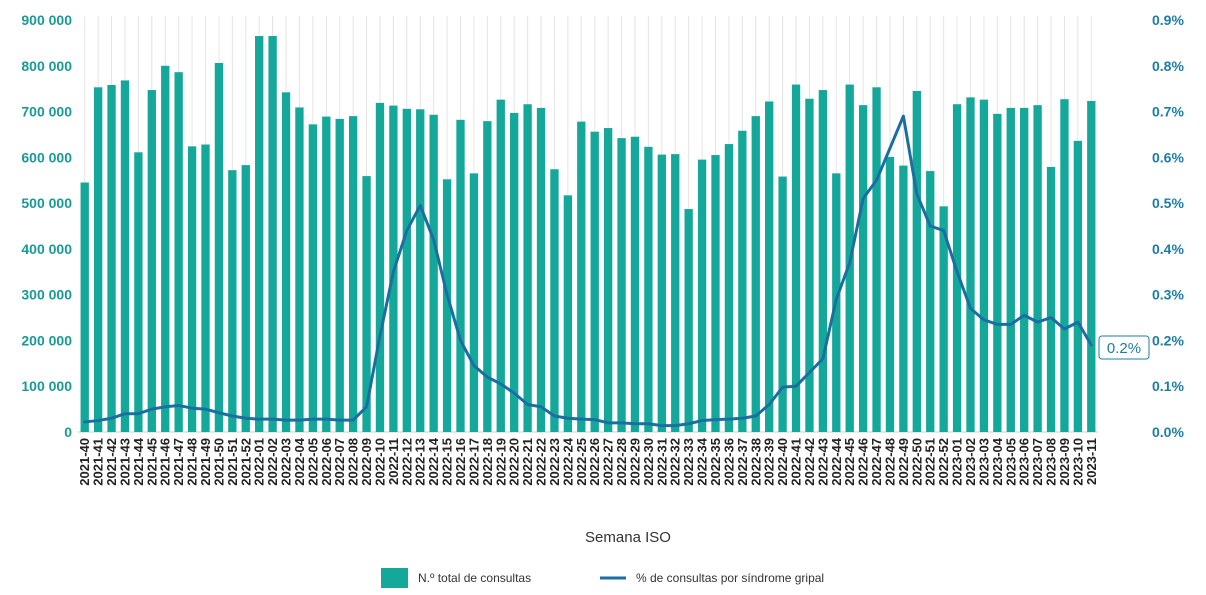 The width and height of the screenshot is (1206, 595). I want to click on x-tick-2022-07: 2022-07, so click(339, 462).